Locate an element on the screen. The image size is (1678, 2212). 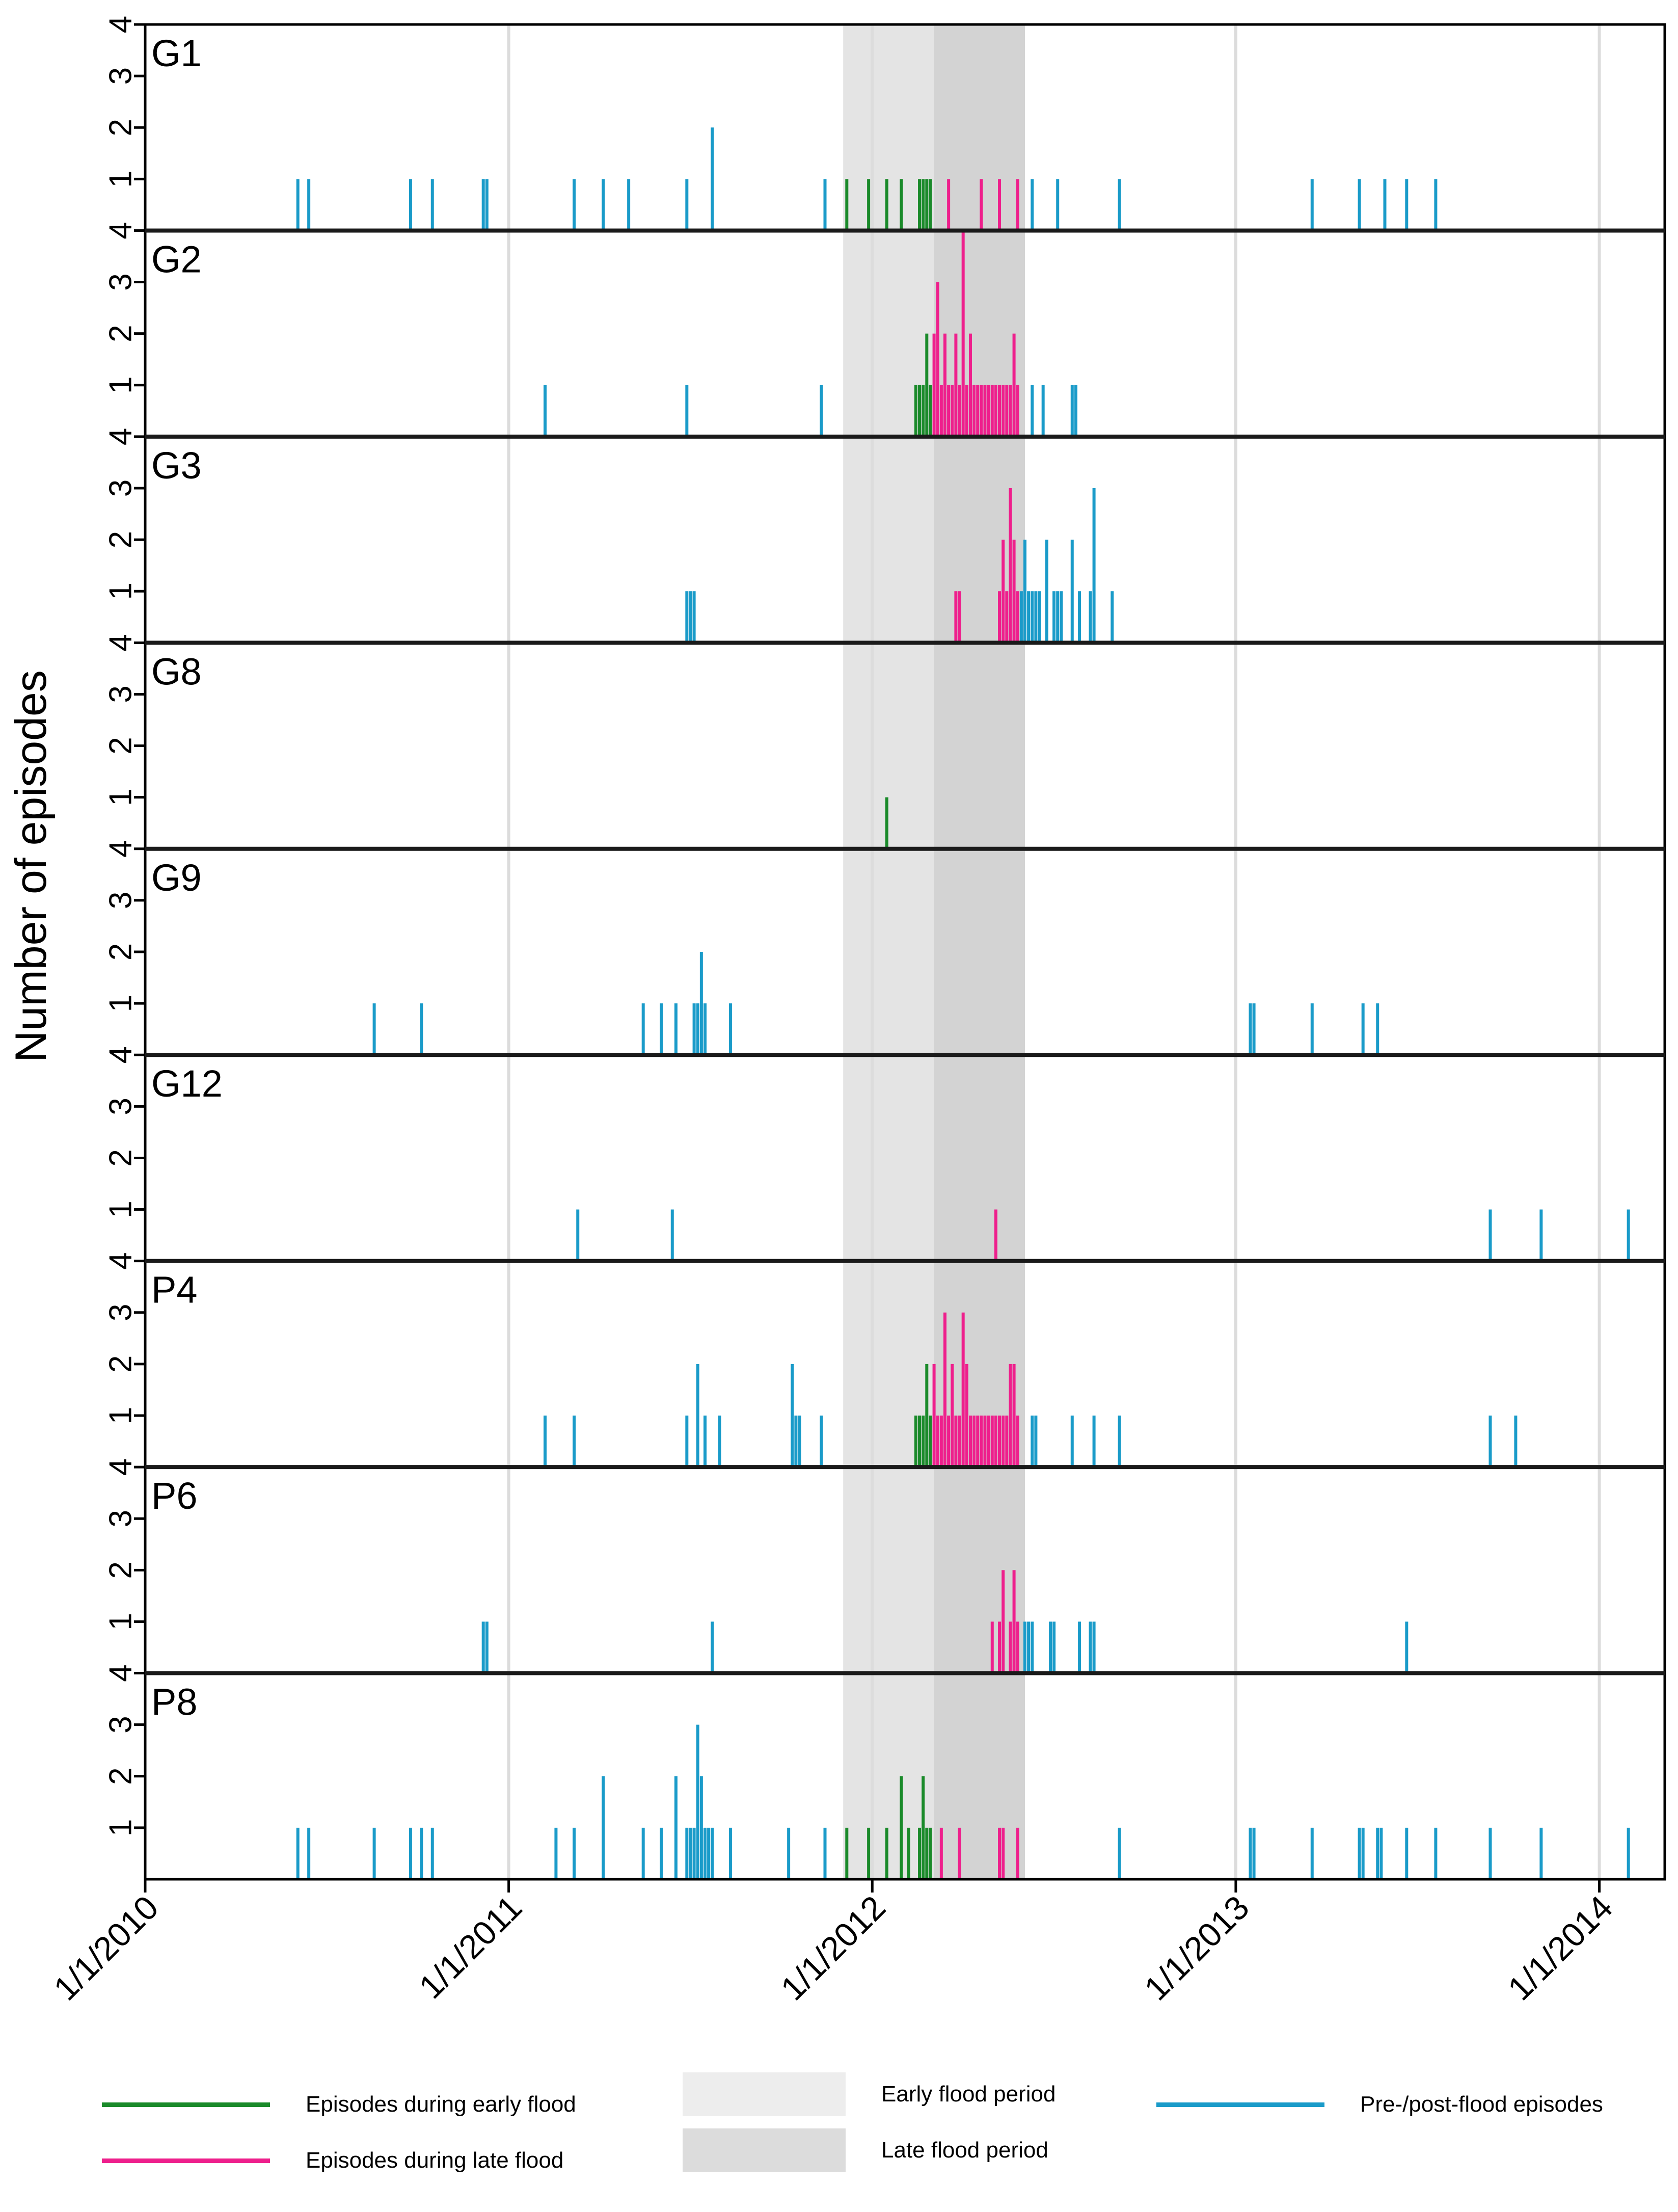
early-flood-period is located at coordinates (888, 952).